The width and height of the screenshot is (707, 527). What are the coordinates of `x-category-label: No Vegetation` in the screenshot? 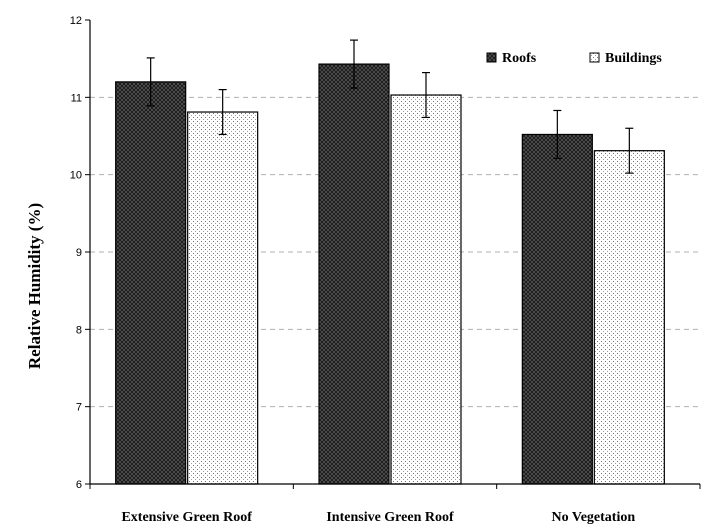 It's located at (594, 517).